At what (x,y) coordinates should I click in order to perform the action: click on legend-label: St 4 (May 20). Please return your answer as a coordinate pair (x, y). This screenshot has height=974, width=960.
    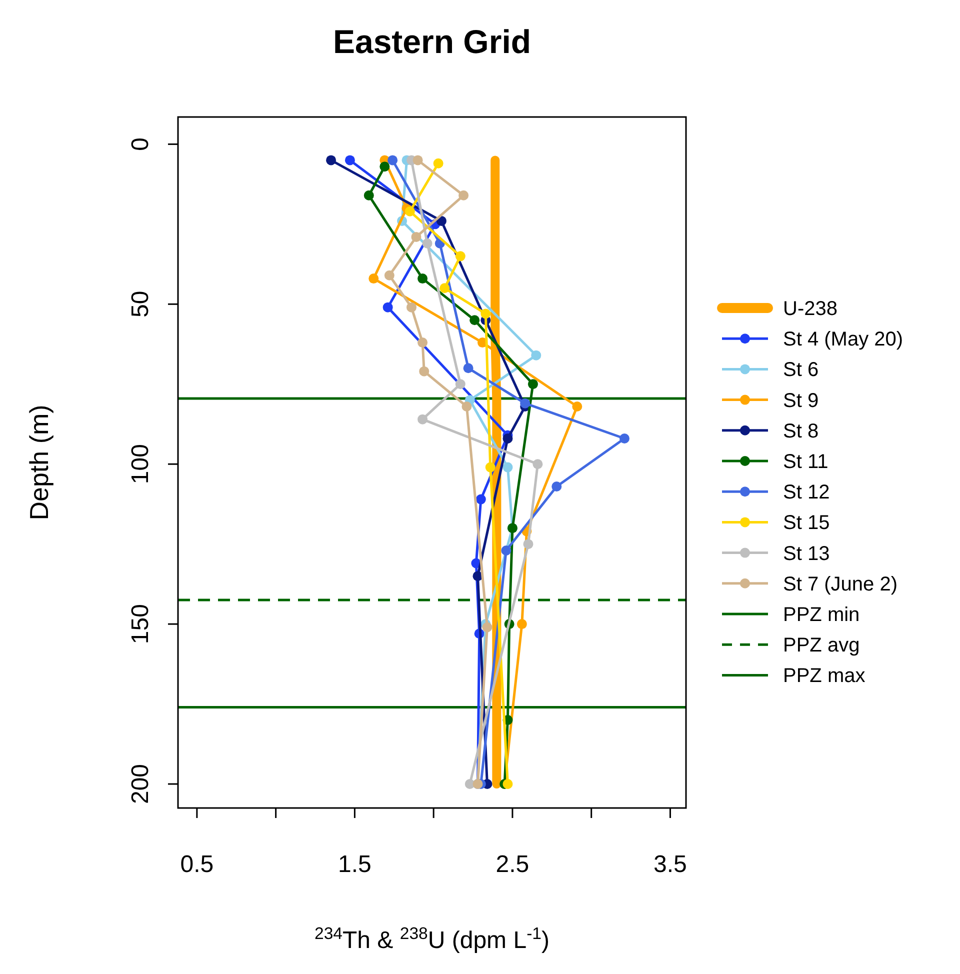
    Looking at the image, I should click on (843, 339).